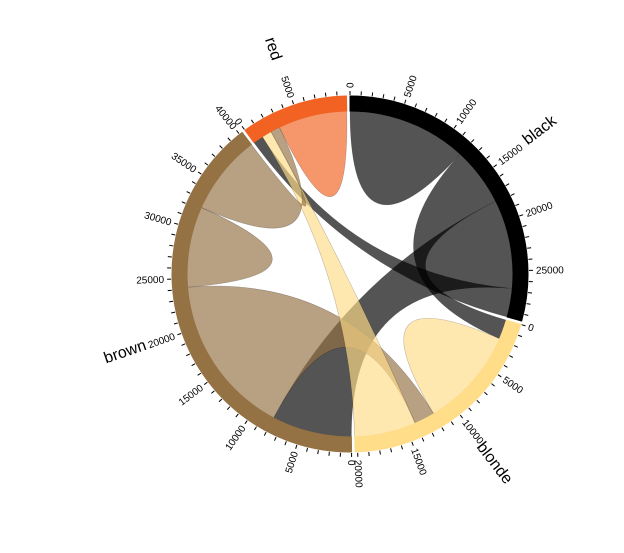  I want to click on tick-brown-20000: 20000, so click(165, 340).